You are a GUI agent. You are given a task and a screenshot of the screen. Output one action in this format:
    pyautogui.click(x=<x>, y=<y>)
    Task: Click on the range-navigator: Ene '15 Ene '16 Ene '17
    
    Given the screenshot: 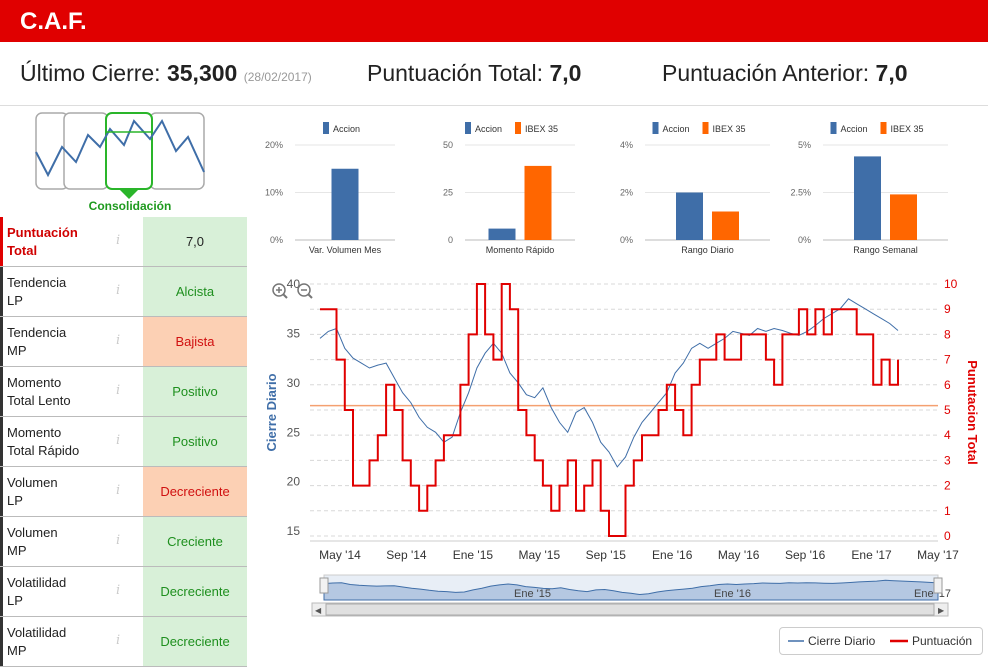 What is the action you would take?
    pyautogui.click(x=635, y=587)
    